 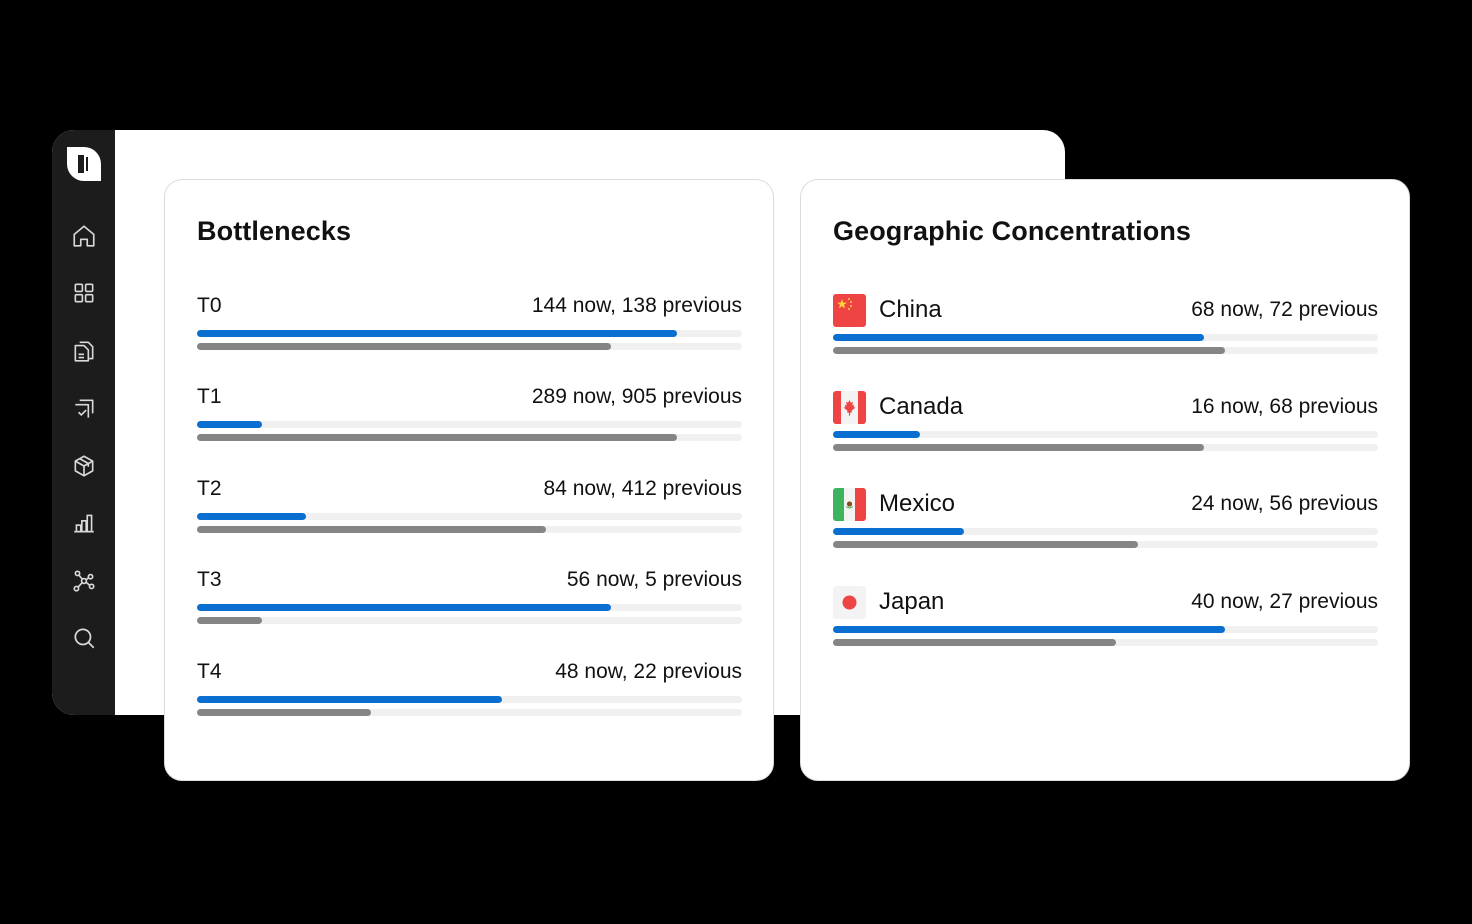 What do you see at coordinates (1105, 421) in the screenshot?
I see `geo-row-canada: Canada 16 now, 68 previous` at bounding box center [1105, 421].